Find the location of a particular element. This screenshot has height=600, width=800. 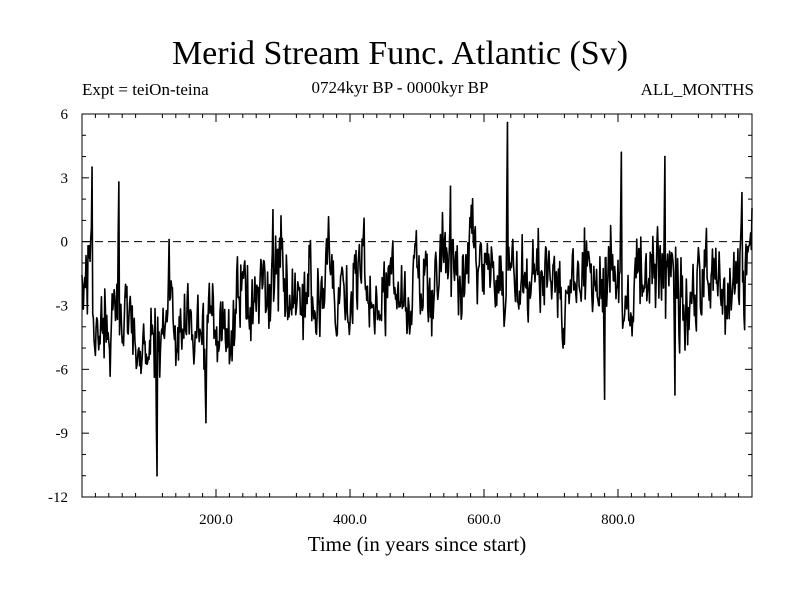

x-axis-label: Time (in years since start) is located at coordinates (417, 544).